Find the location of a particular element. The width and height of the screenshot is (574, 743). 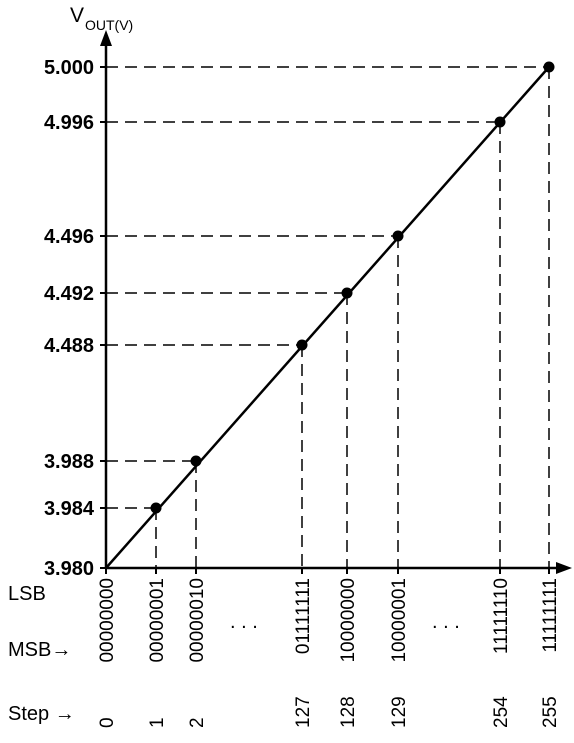

x-code-label: 11111111 is located at coordinates (550, 615).